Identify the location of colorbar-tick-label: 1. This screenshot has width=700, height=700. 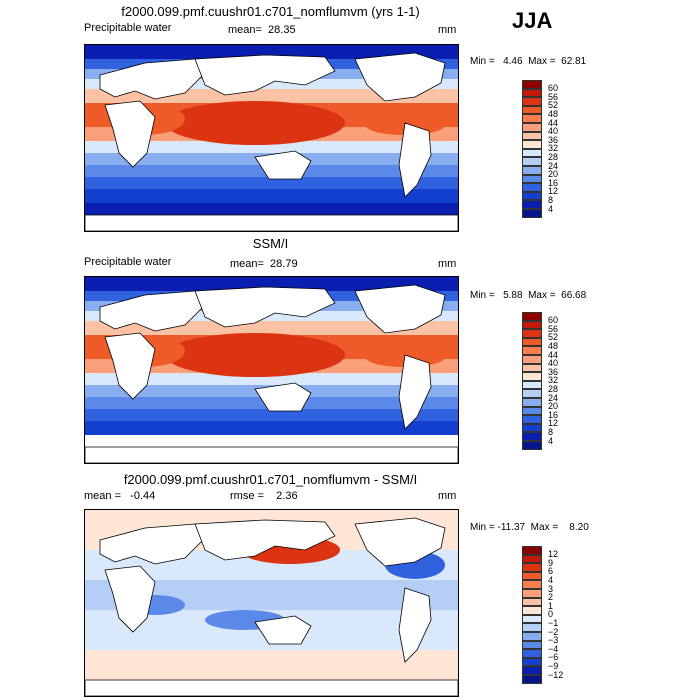
(551, 605).